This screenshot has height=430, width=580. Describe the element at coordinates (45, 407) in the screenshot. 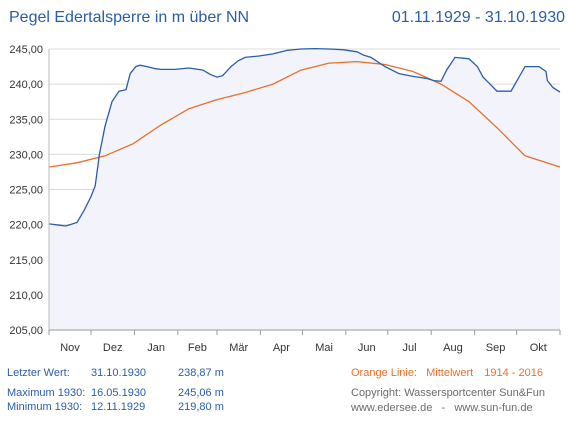

I see `stat-min-label: Minimum 1930:` at that location.